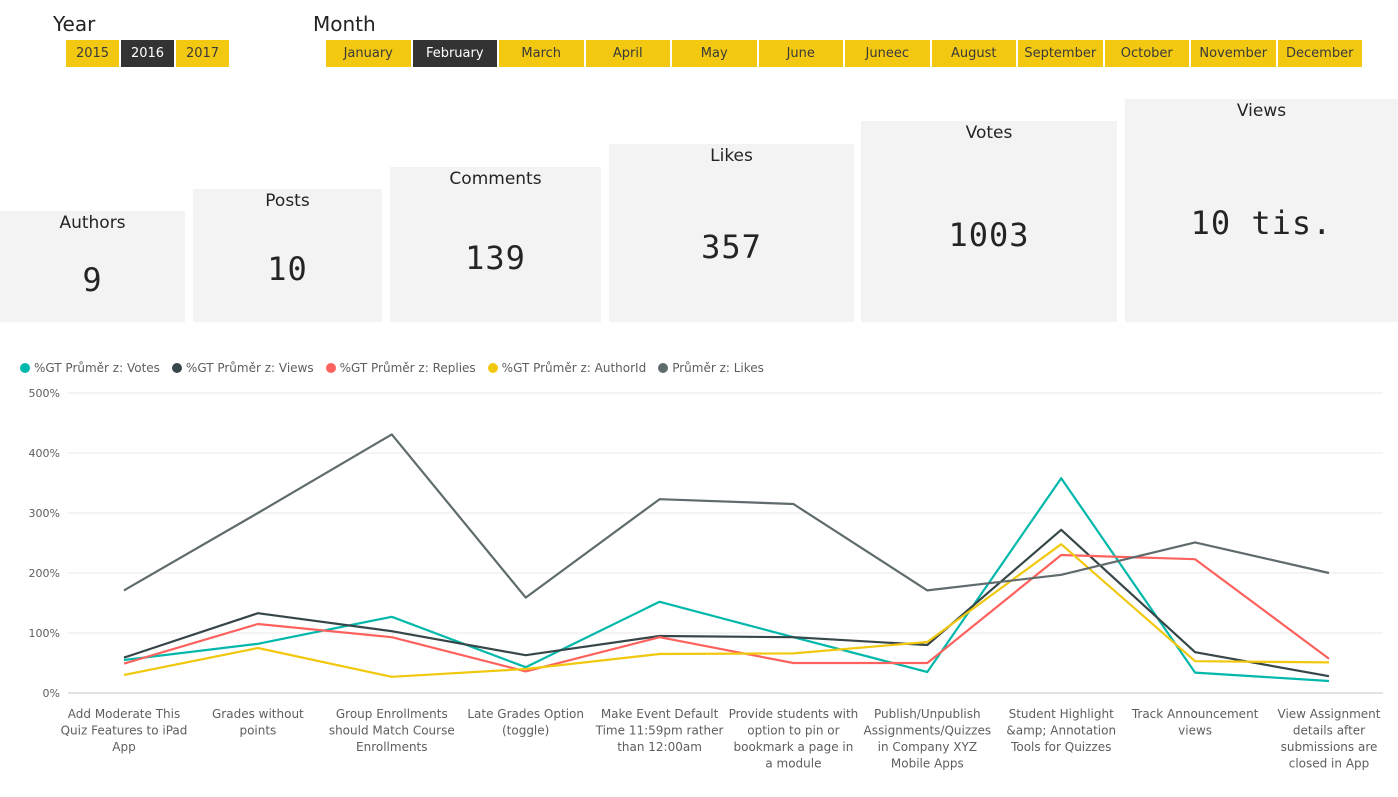 The width and height of the screenshot is (1398, 797). What do you see at coordinates (368, 53) in the screenshot?
I see `month_slicer-option-january: January` at bounding box center [368, 53].